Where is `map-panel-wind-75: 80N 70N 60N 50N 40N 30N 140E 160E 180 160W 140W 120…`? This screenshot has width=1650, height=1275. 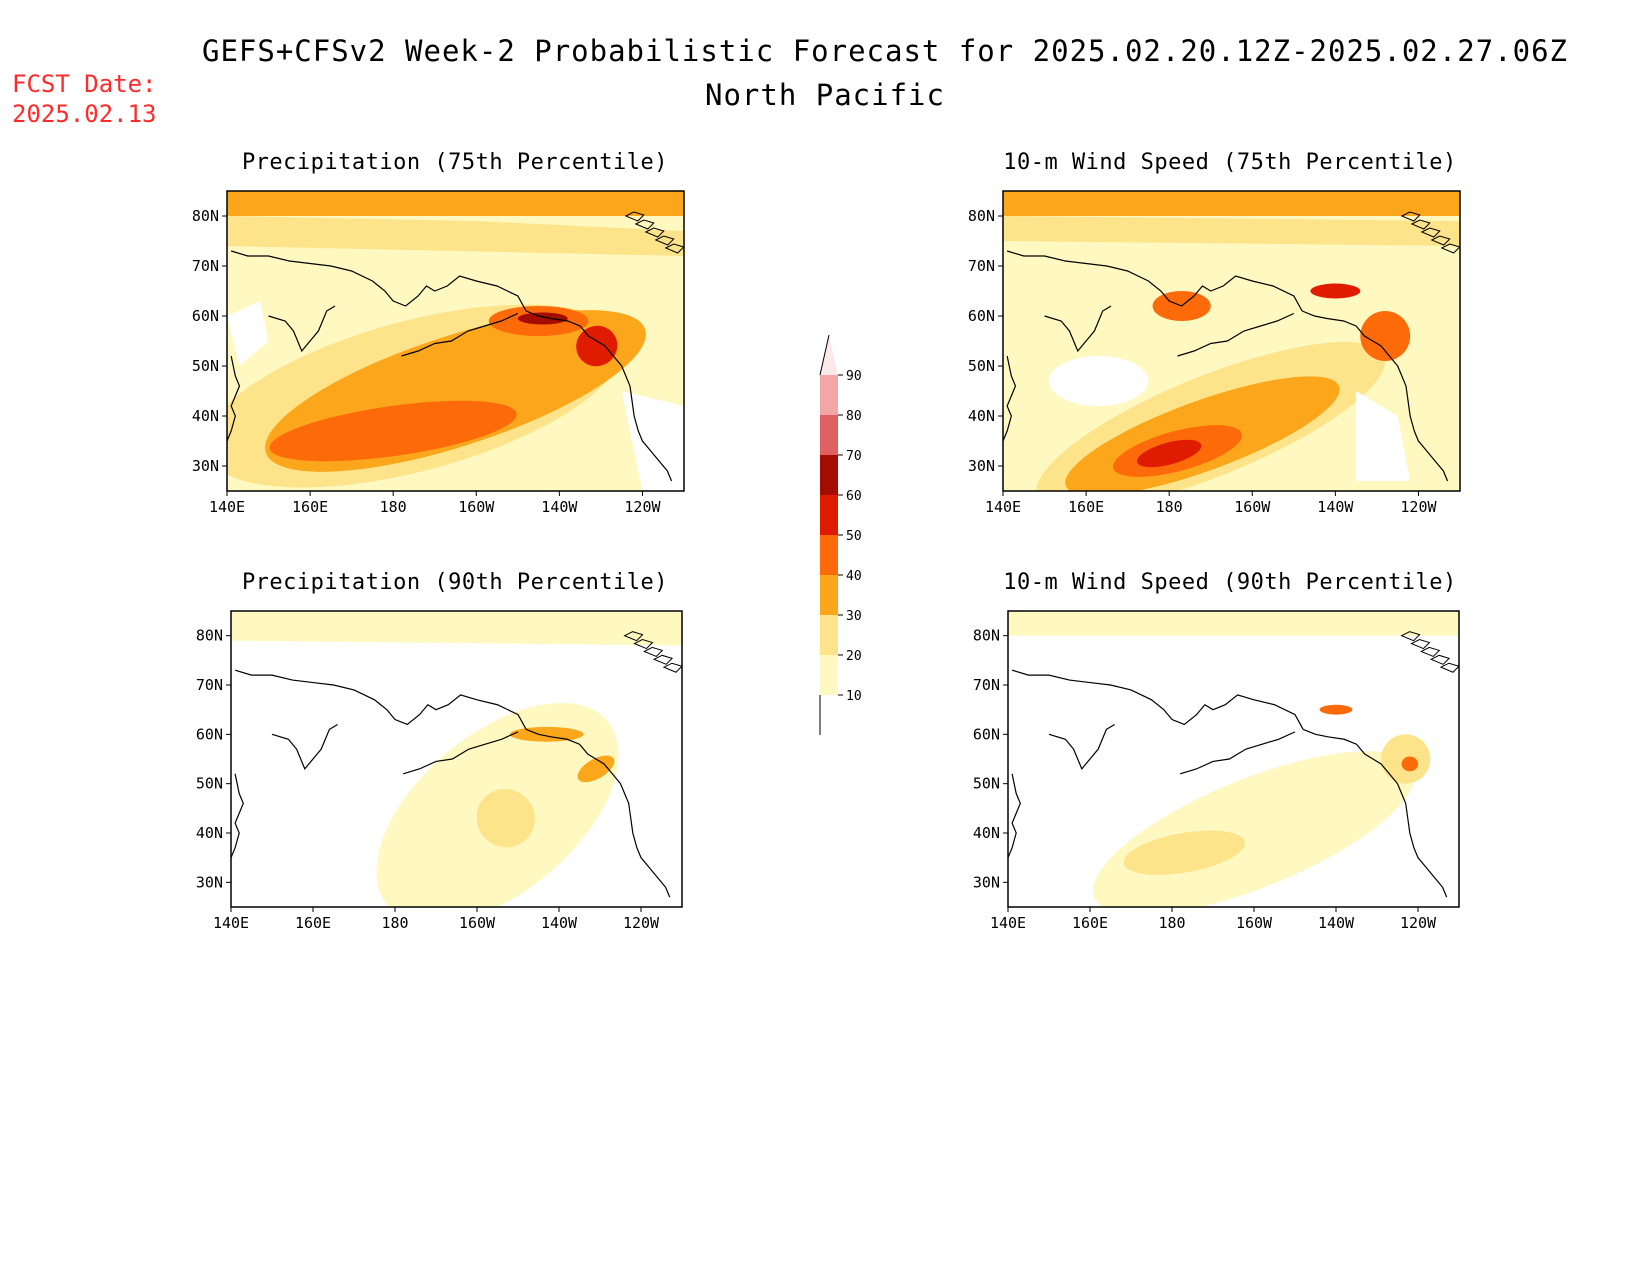 map-panel-wind-75: 80N 70N 60N 50N 40N 30N 140E 160E 180 160W 140W 120… is located at coordinates (1214, 353).